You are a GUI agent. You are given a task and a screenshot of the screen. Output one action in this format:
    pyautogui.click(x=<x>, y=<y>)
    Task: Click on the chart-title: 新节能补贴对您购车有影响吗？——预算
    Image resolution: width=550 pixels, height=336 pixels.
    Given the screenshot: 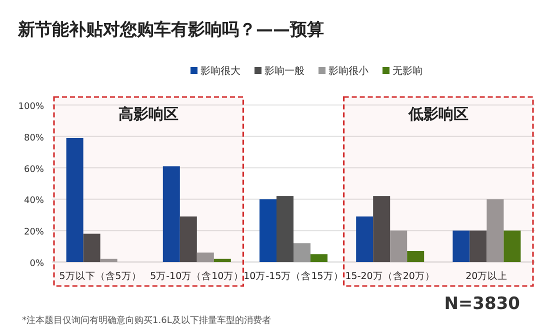 What is the action you would take?
    pyautogui.click(x=170, y=30)
    